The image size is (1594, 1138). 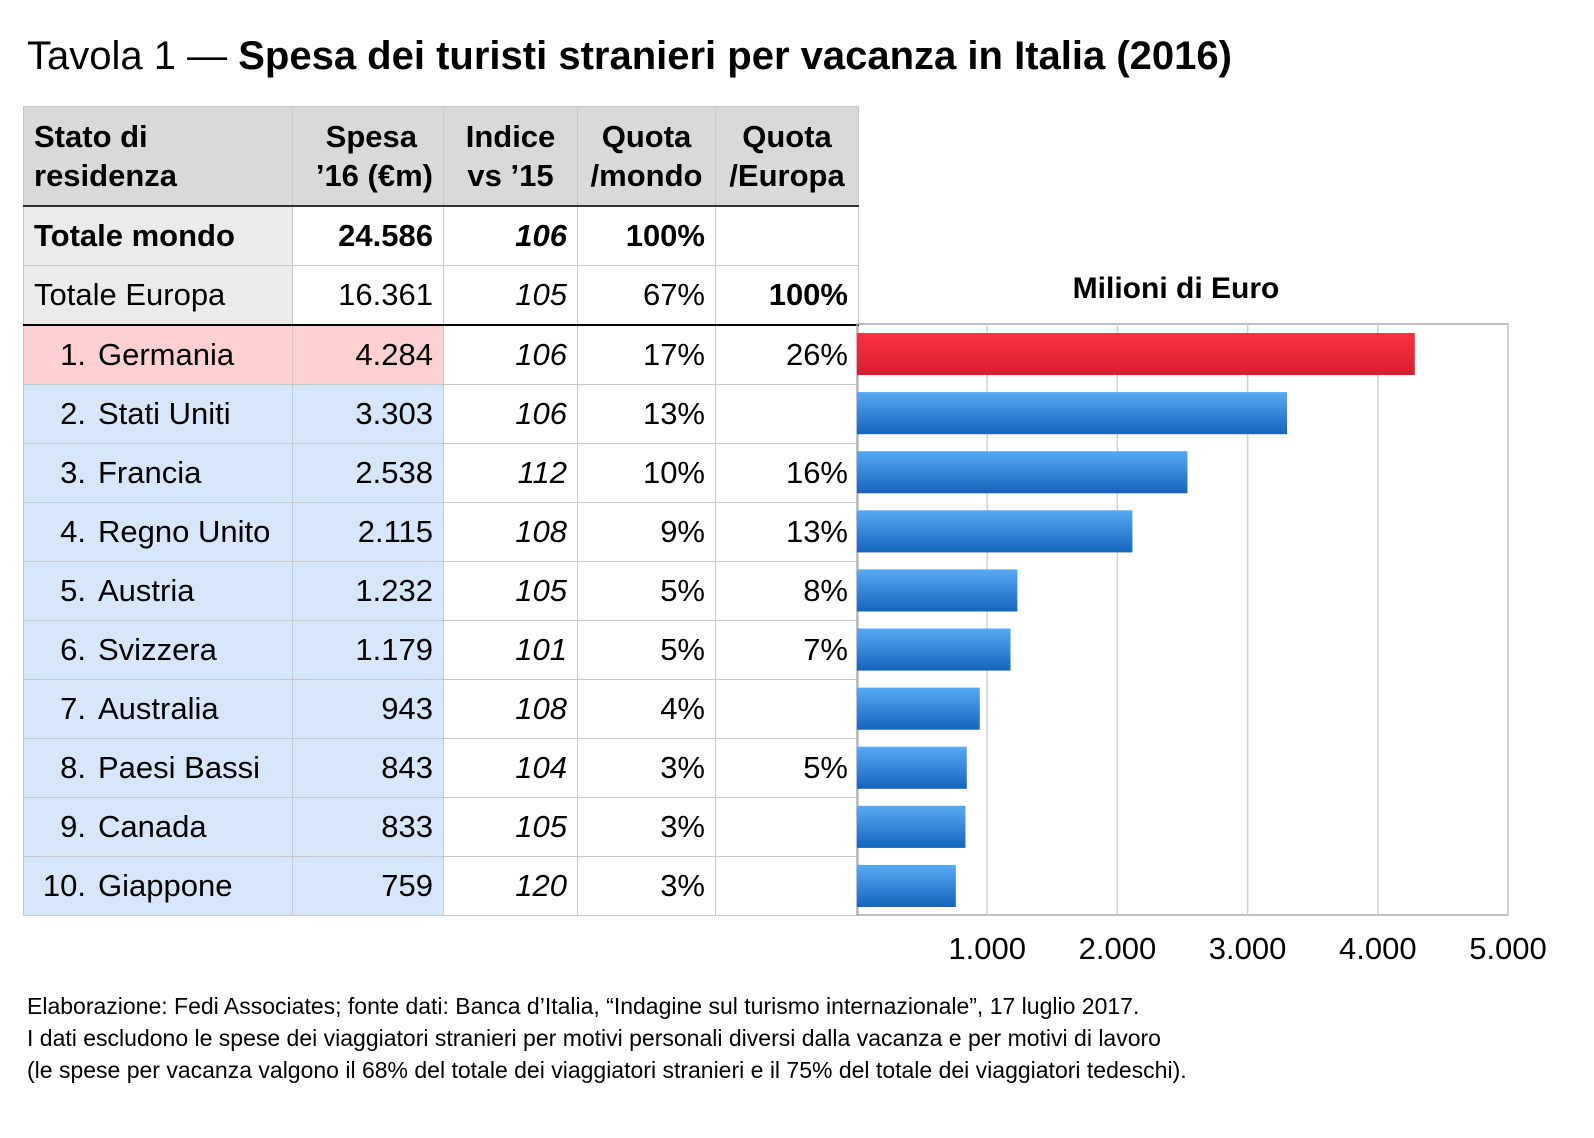 I want to click on quota-mondo-cell: 3%, so click(x=646, y=768).